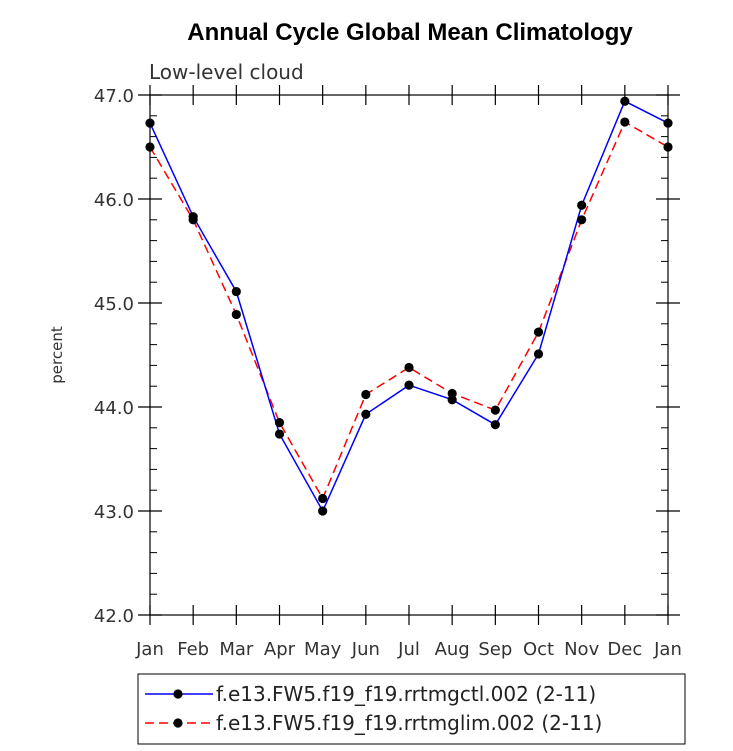 This screenshot has height=751, width=733. What do you see at coordinates (410, 32) in the screenshot?
I see `chart-title: Annual Cycle Global Mean Climatology` at bounding box center [410, 32].